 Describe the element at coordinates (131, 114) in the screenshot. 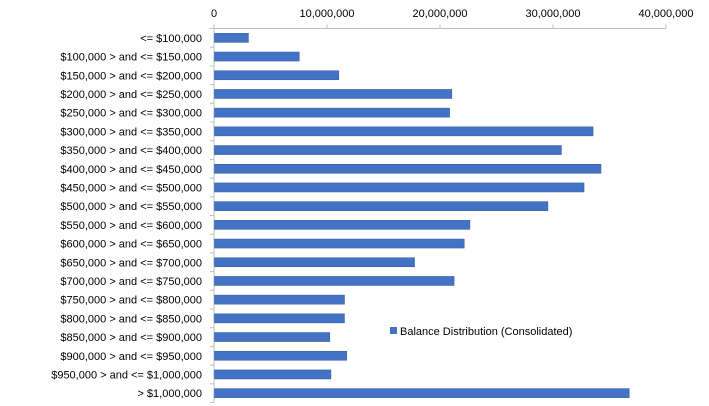

I see `y-category-label: $250,000 > and <= $300,000` at that location.